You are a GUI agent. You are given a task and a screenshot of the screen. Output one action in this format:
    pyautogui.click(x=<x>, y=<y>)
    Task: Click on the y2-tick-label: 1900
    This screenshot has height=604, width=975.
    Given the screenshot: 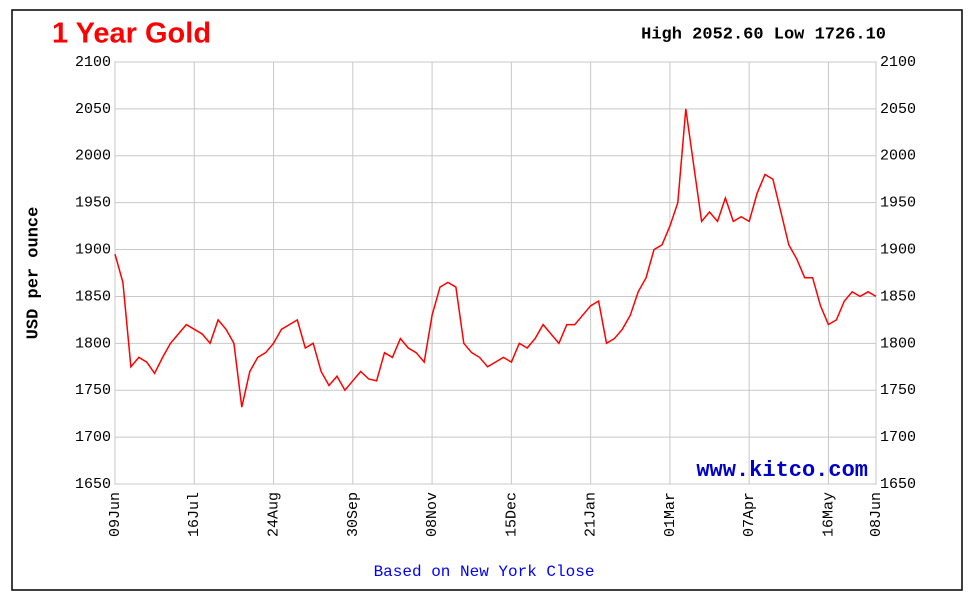 What is the action you would take?
    pyautogui.click(x=898, y=250)
    